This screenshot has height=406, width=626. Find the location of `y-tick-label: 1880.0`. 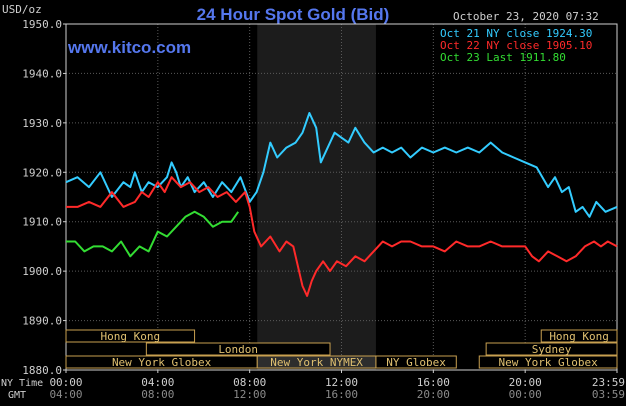

y-tick-label: 1880.0 is located at coordinates (42, 370).